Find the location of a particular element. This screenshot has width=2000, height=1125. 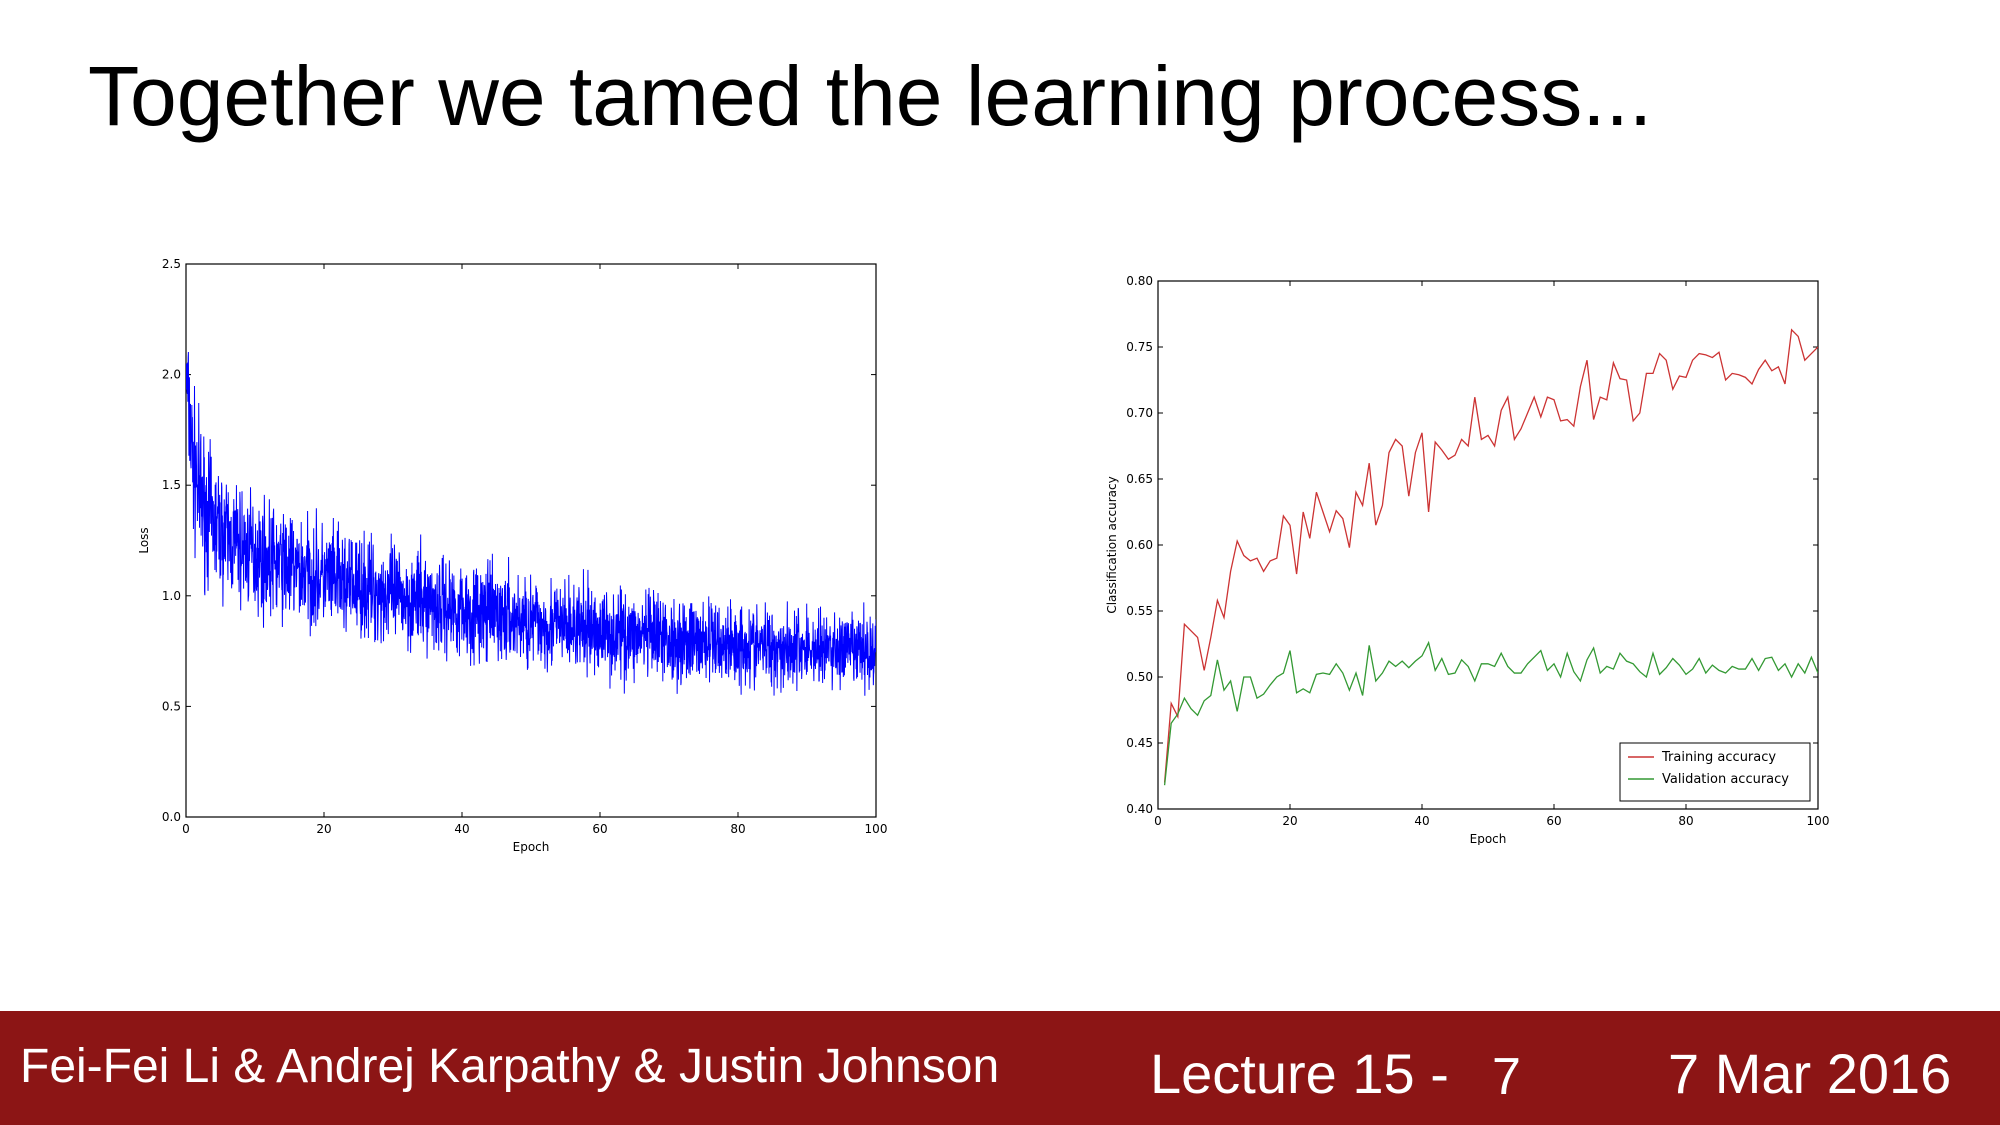

y-tick-label: 0.60 is located at coordinates (1139, 545).